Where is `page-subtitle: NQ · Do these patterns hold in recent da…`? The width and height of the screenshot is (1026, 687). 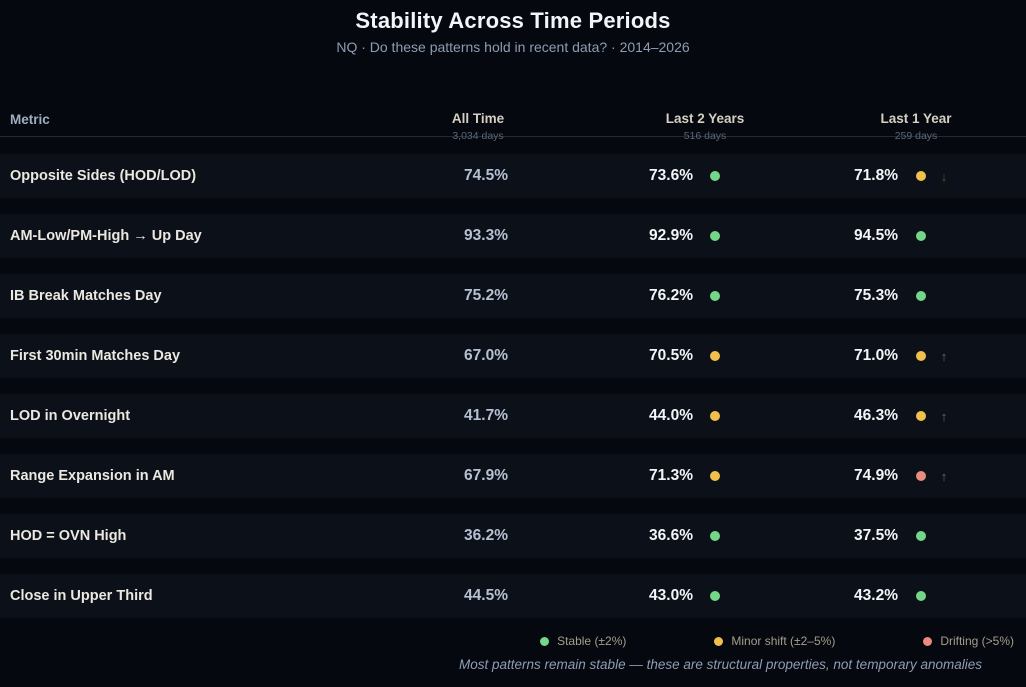
page-subtitle: NQ · Do these patterns hold in recent da… is located at coordinates (513, 47).